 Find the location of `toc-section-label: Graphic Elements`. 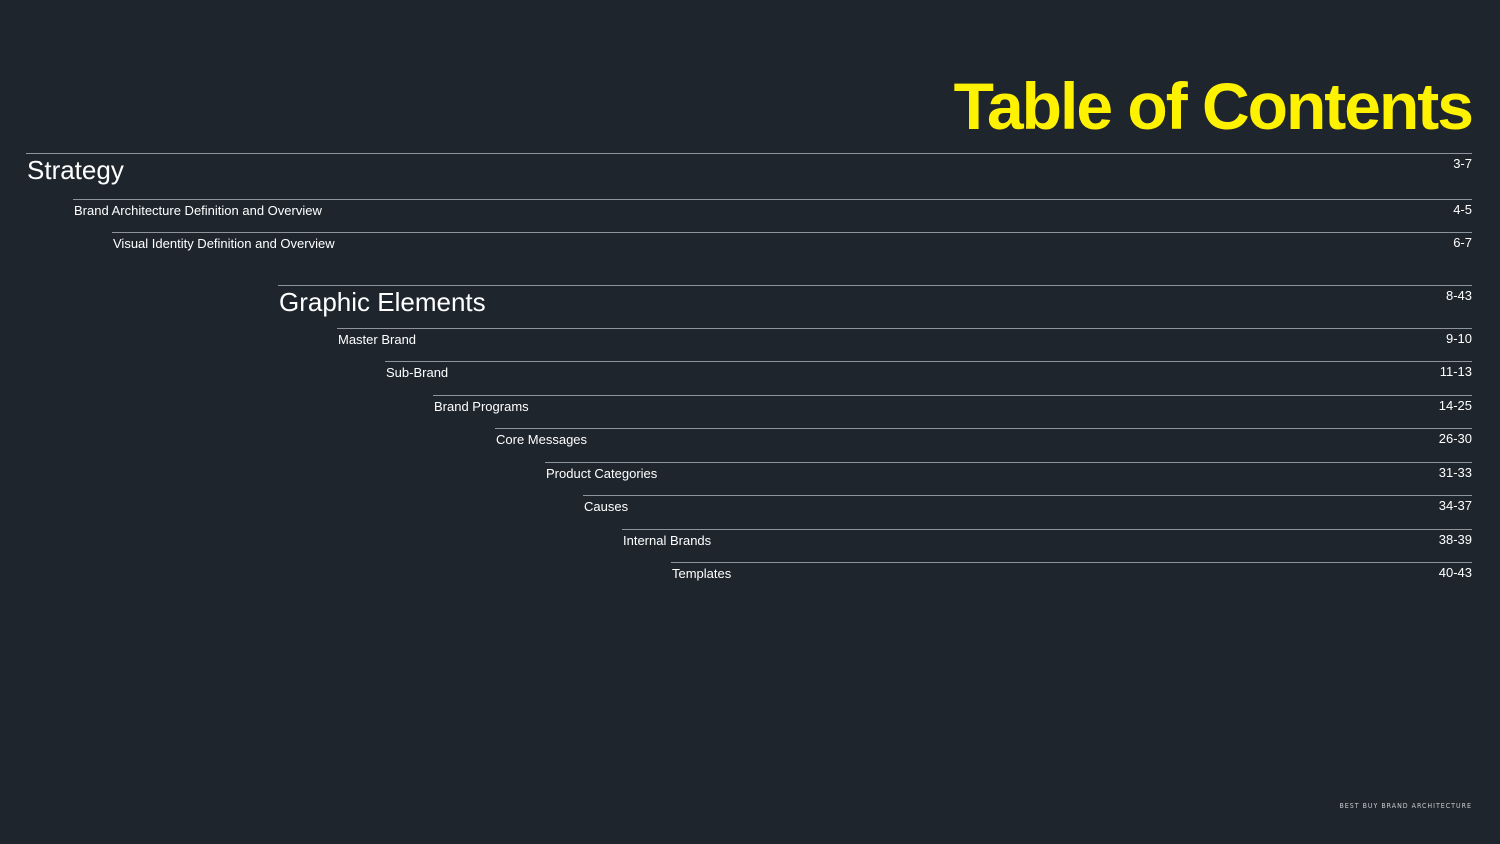

toc-section-label: Graphic Elements is located at coordinates (382, 302).